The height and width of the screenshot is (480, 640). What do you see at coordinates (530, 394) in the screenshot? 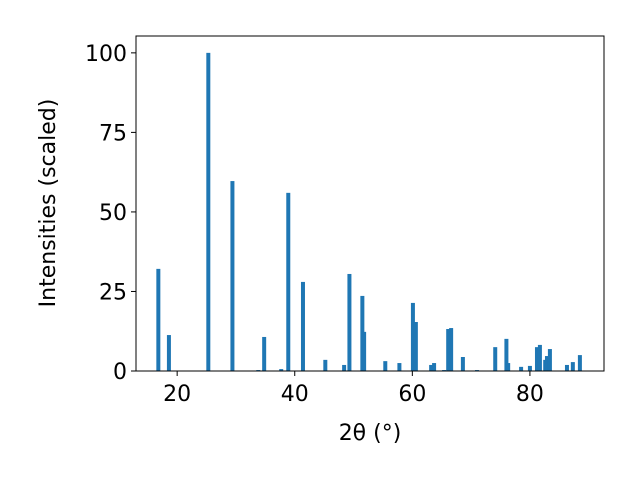
I see `x-tick-label: 80` at bounding box center [530, 394].